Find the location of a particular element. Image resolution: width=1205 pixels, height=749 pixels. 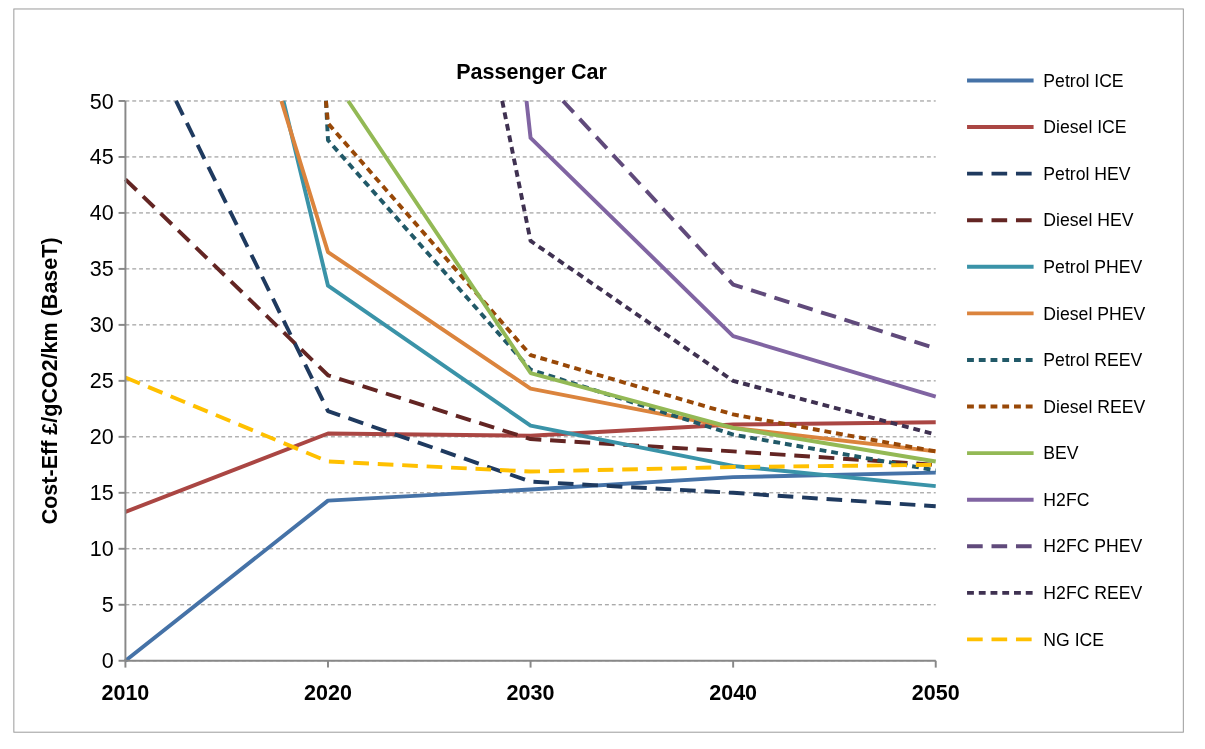

y-tick-label: 20 is located at coordinates (101, 437).